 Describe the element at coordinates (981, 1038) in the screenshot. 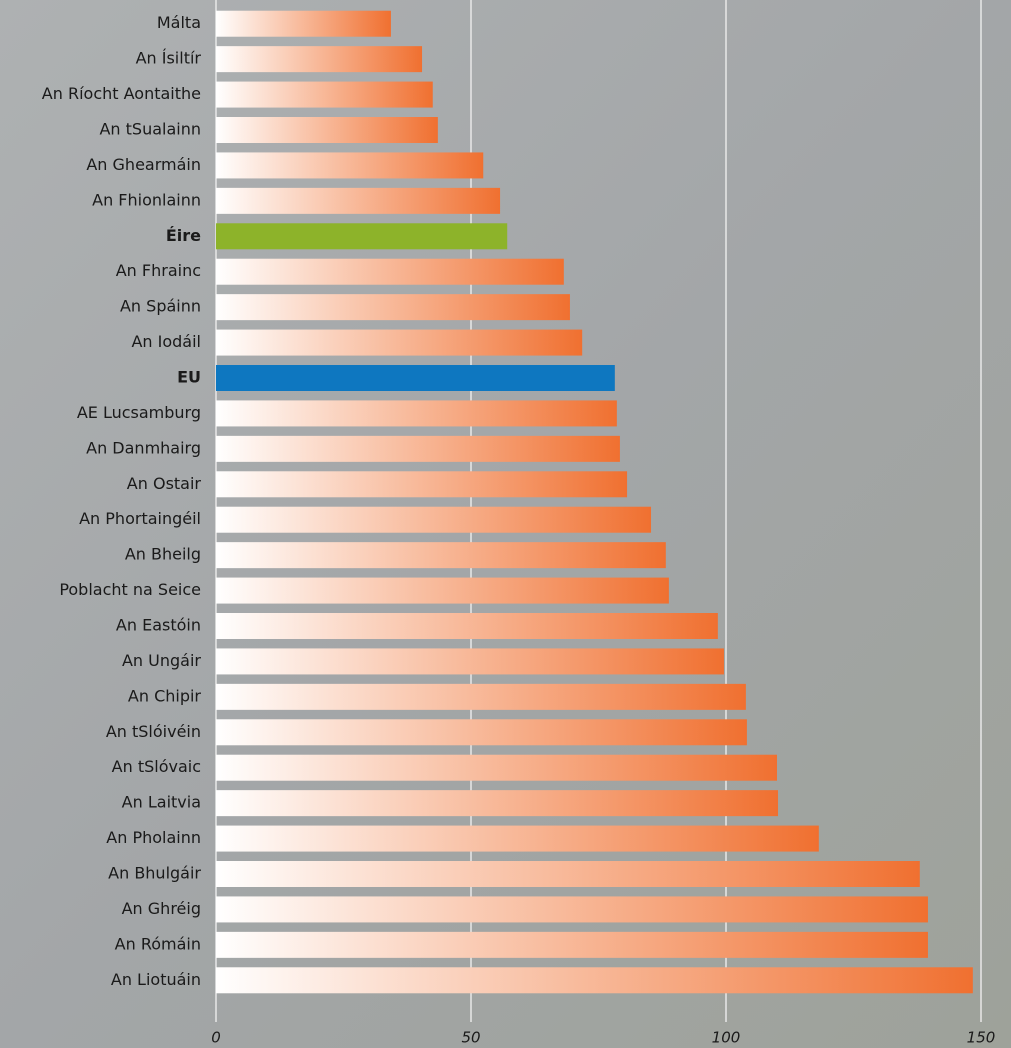

I see `x-tick-label: 150` at that location.